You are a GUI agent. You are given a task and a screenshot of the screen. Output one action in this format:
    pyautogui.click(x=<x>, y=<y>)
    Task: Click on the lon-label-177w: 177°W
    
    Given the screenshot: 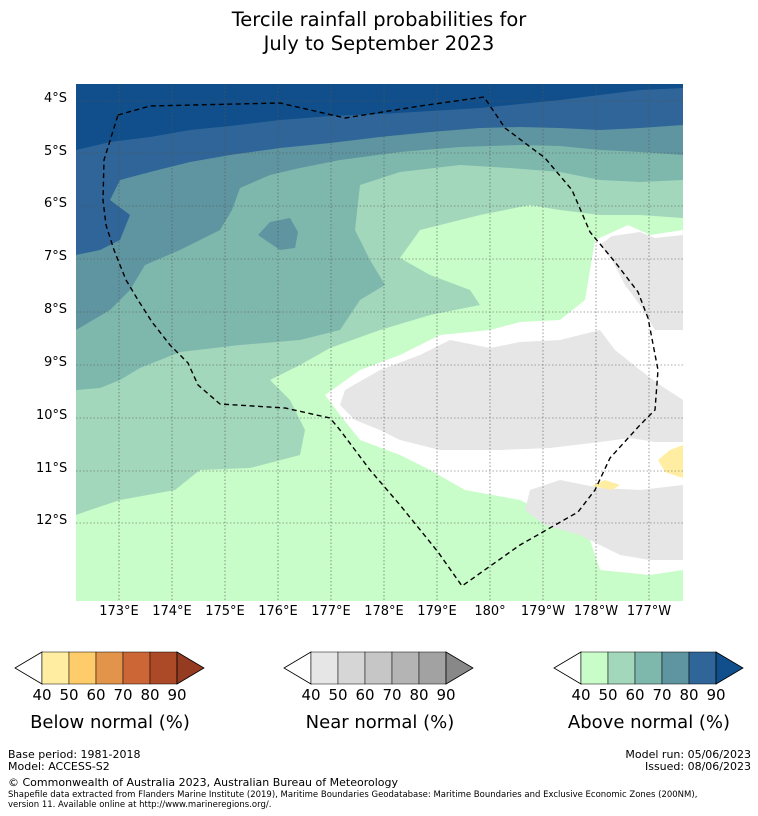 What is the action you would take?
    pyautogui.click(x=649, y=611)
    